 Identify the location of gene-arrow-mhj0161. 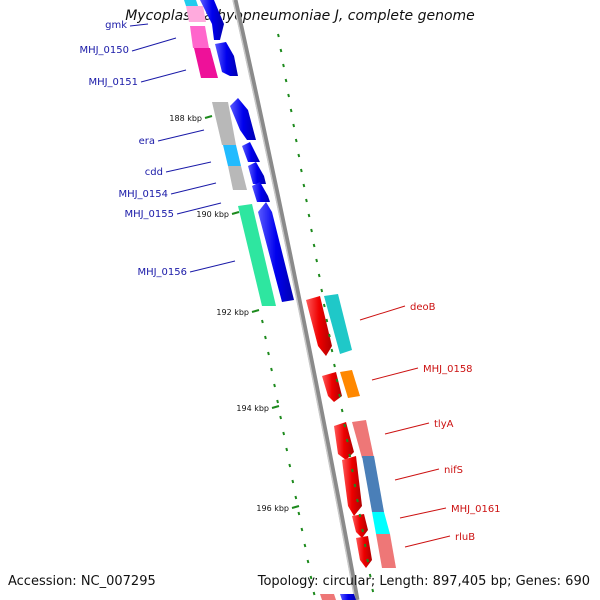
(360, 526).